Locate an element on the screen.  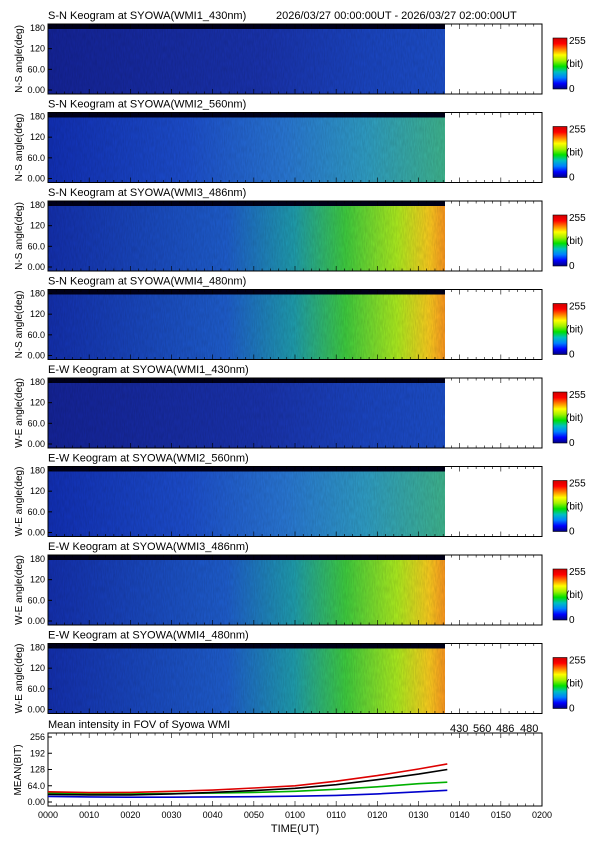
legend-486: 486 is located at coordinates (505, 729).